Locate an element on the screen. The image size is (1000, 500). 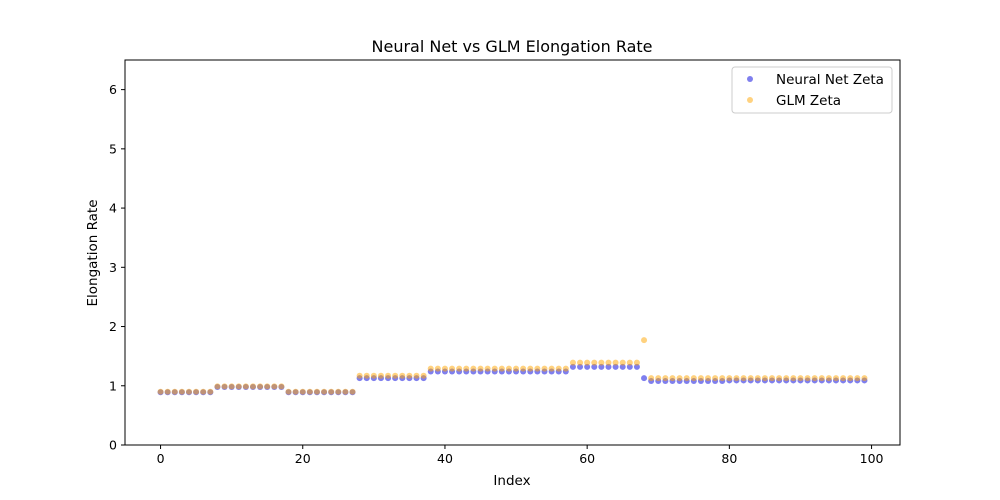
y-tick-label: 4 is located at coordinates (113, 208).